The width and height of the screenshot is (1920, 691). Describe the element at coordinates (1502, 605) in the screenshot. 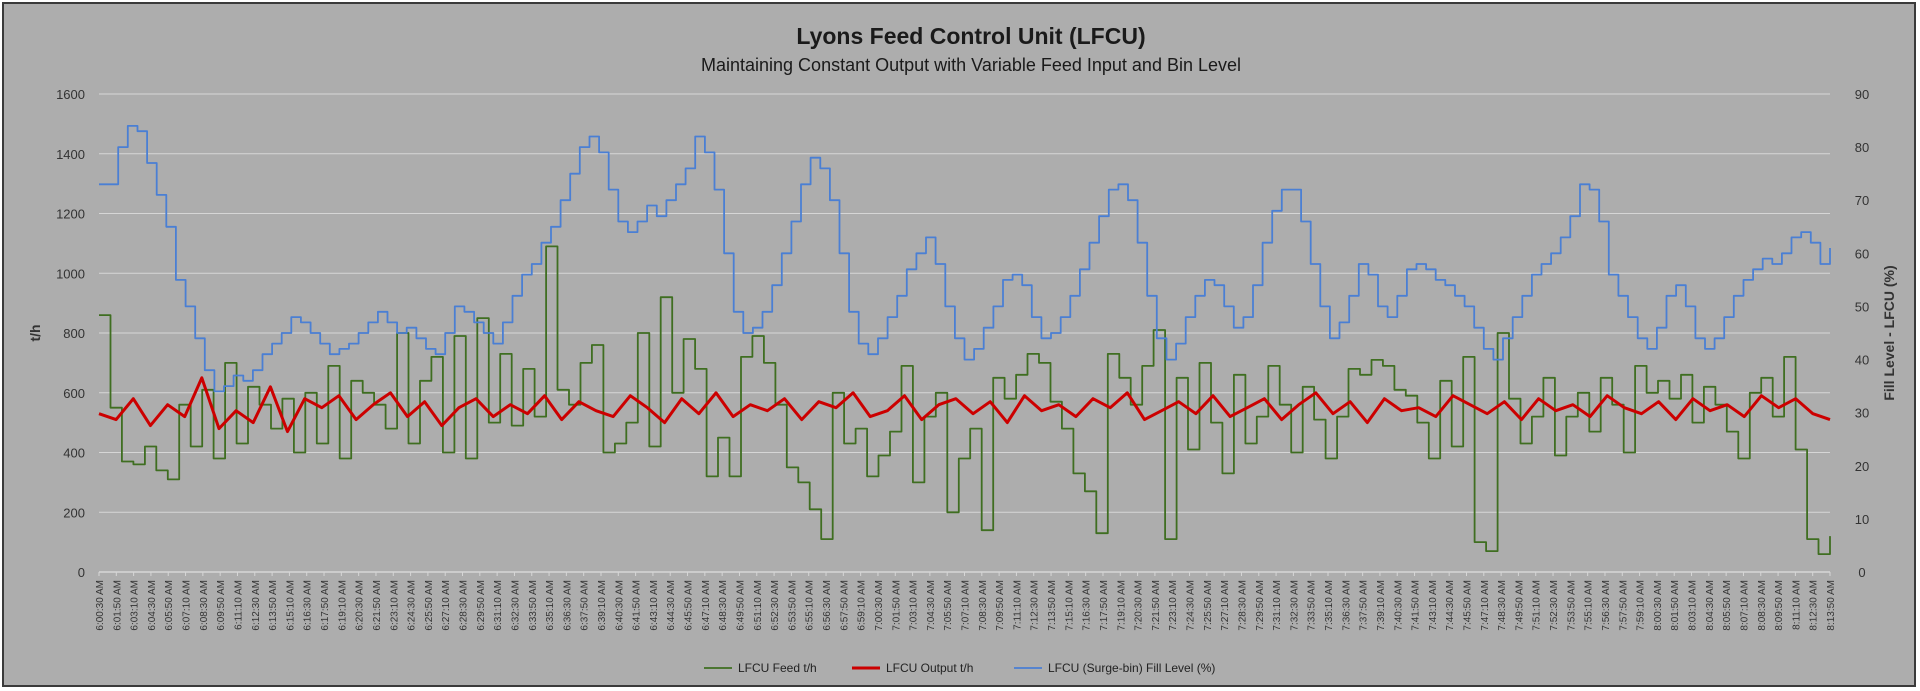

I see `x-tick-label: 7:48:30 AM` at that location.